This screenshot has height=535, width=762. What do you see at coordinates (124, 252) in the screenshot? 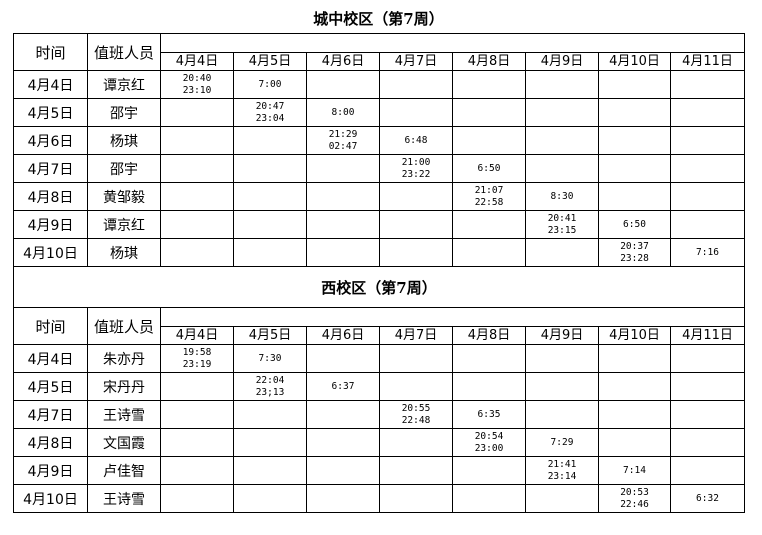
I see `row-staff-name: 杨琪` at bounding box center [124, 252].